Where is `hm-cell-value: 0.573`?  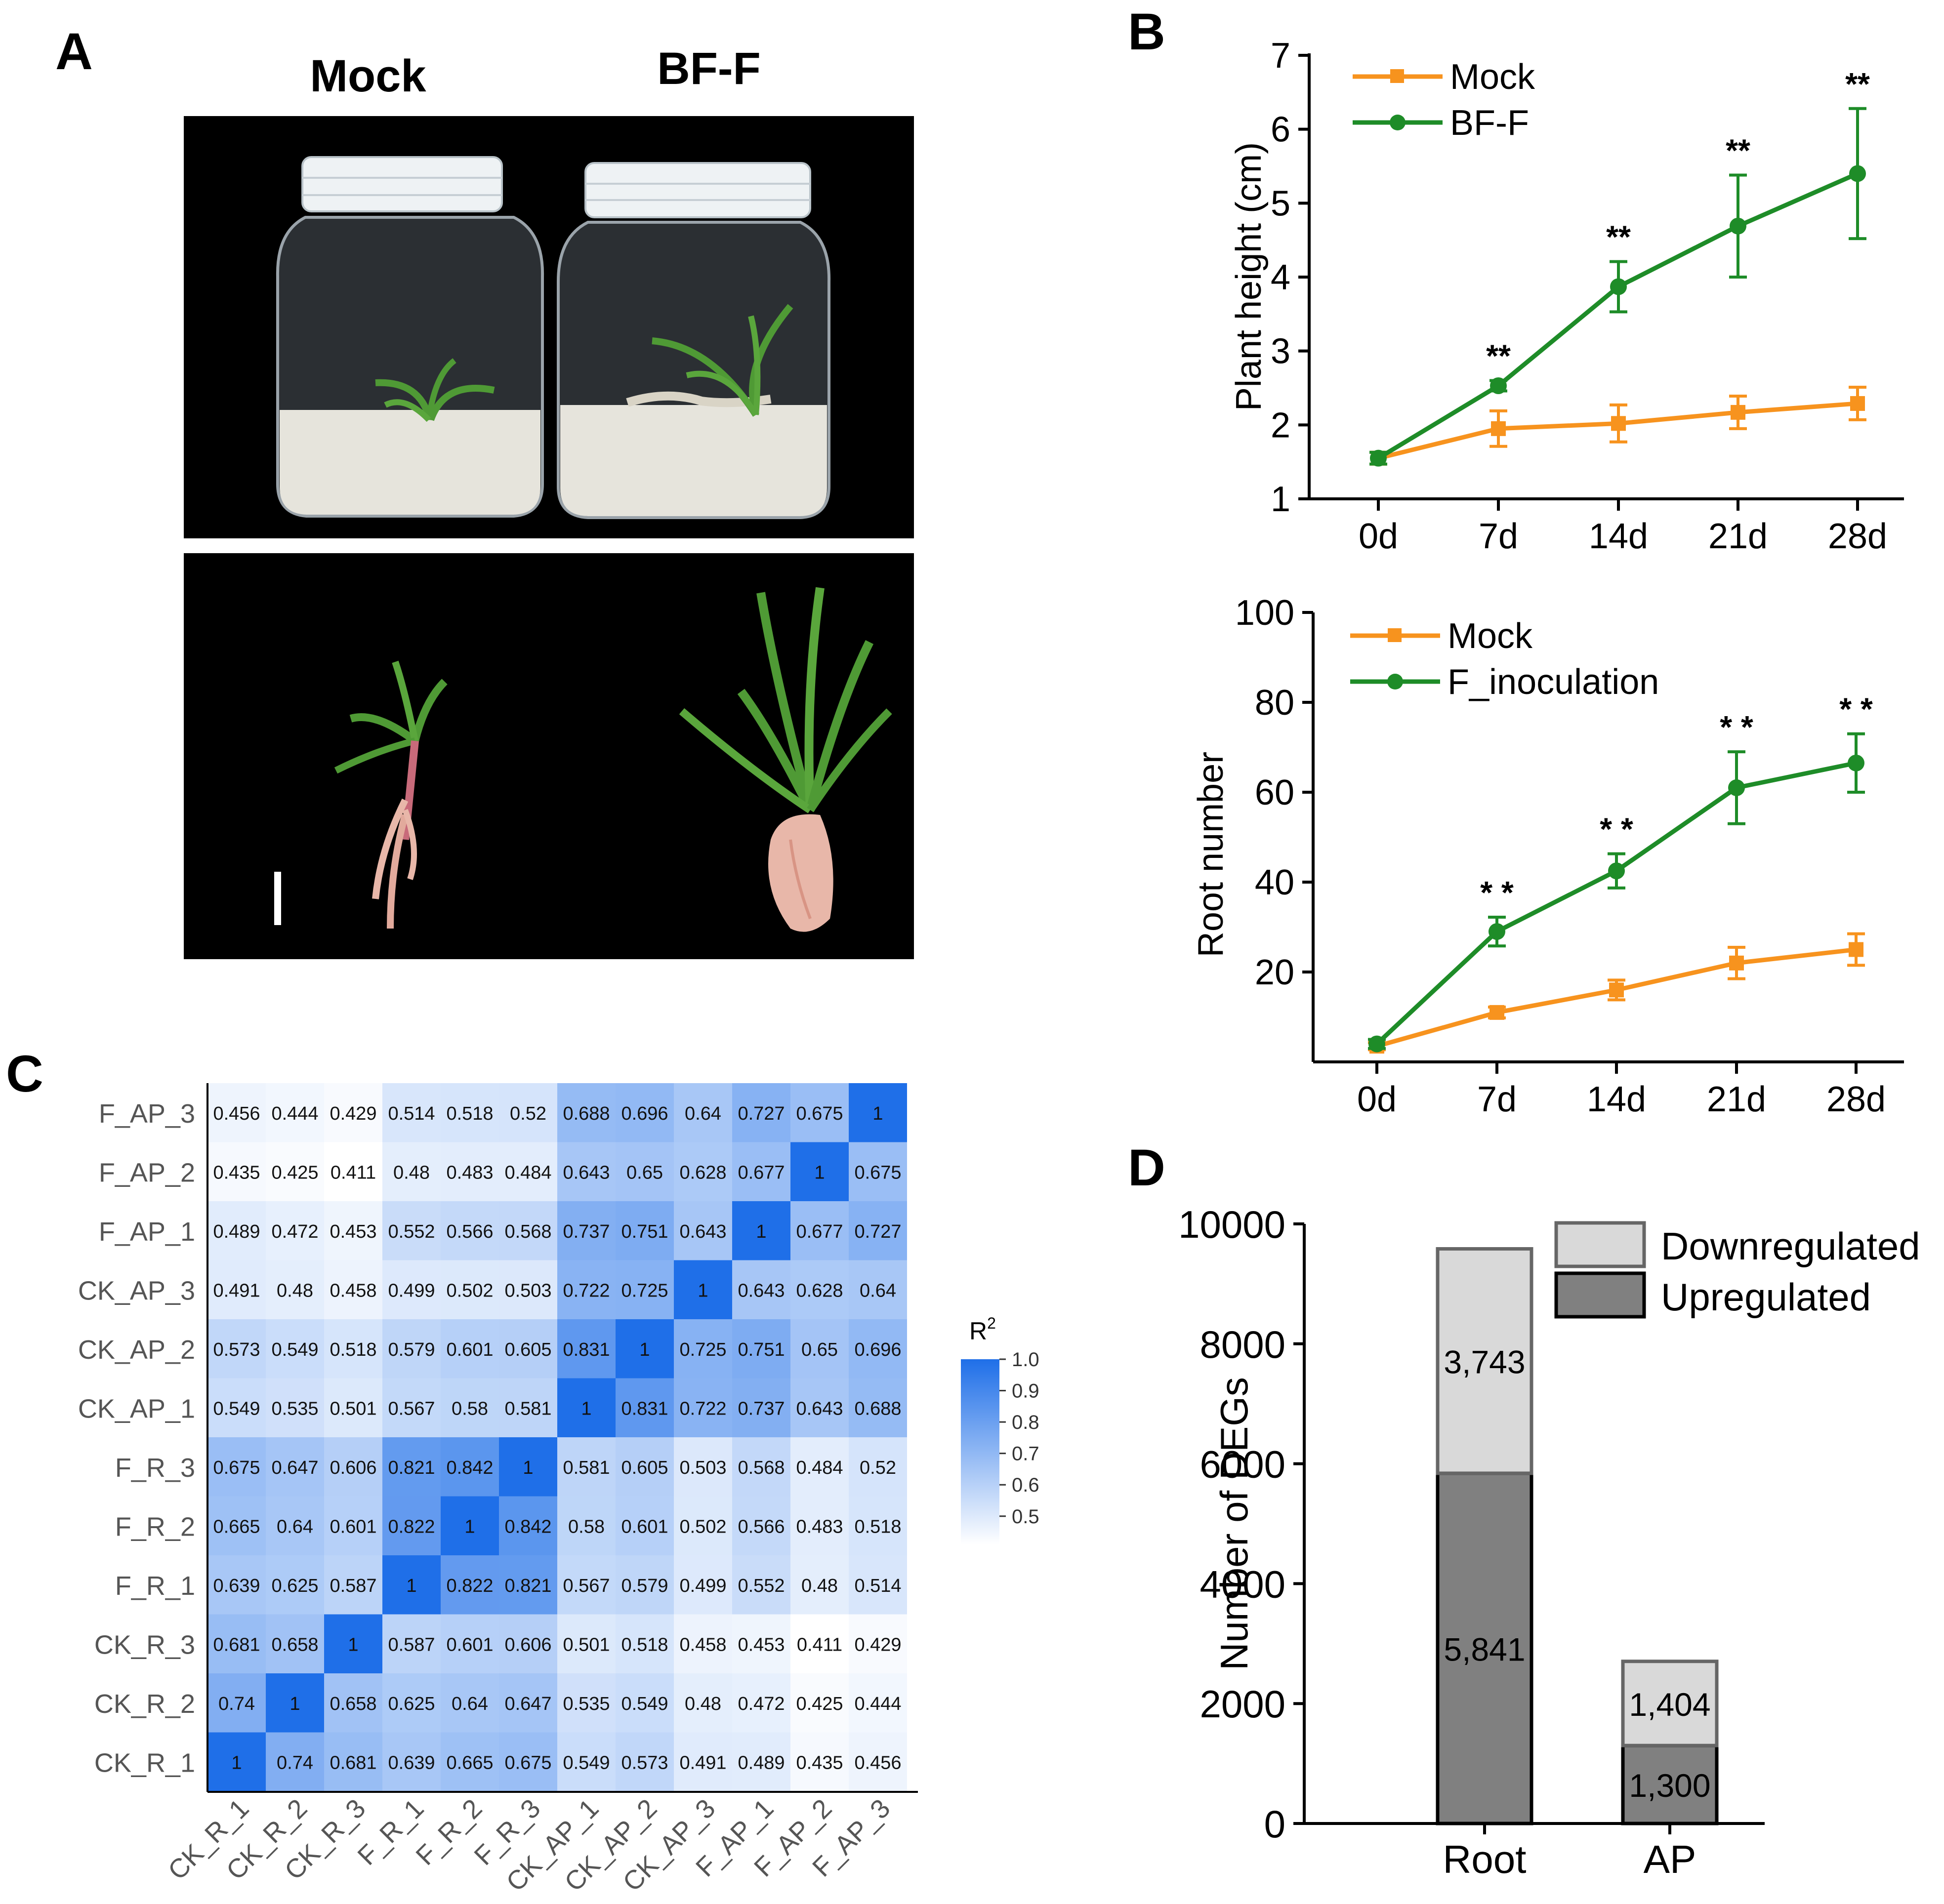 hm-cell-value: 0.573 is located at coordinates (644, 1763).